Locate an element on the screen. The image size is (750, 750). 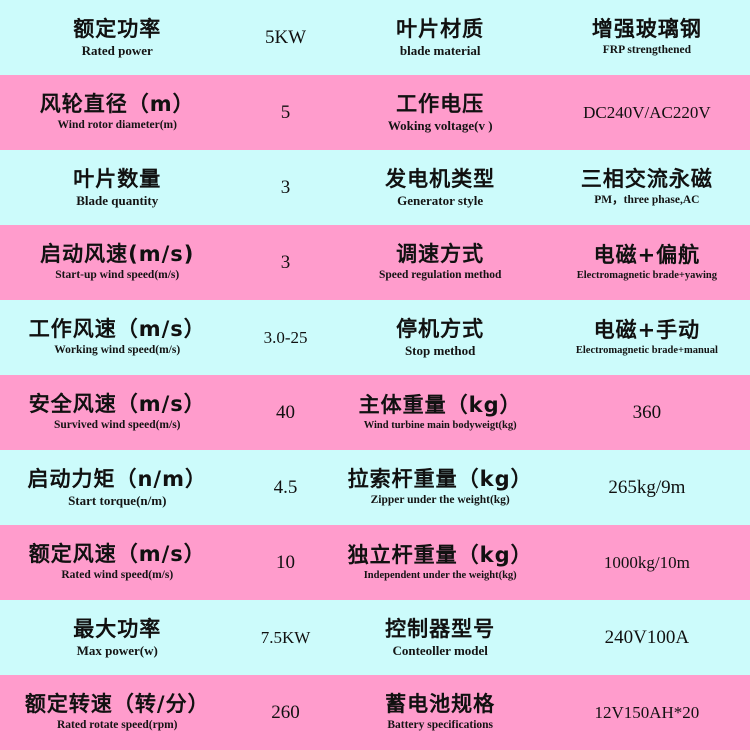
parameter-name-cell-left: 工作风速（m/s） Working wind speed(m/s) is located at coordinates (117, 337).